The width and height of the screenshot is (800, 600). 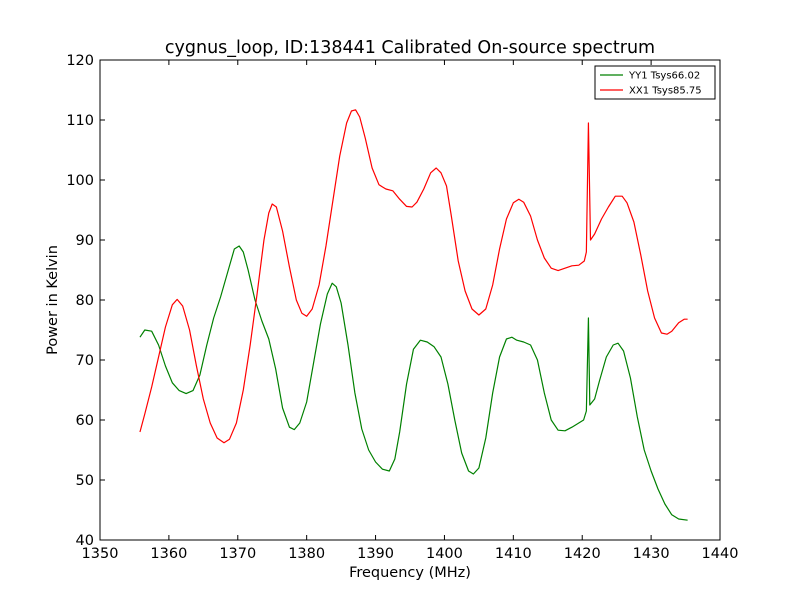 What do you see at coordinates (100, 554) in the screenshot?
I see `x-tick-label: 1350` at bounding box center [100, 554].